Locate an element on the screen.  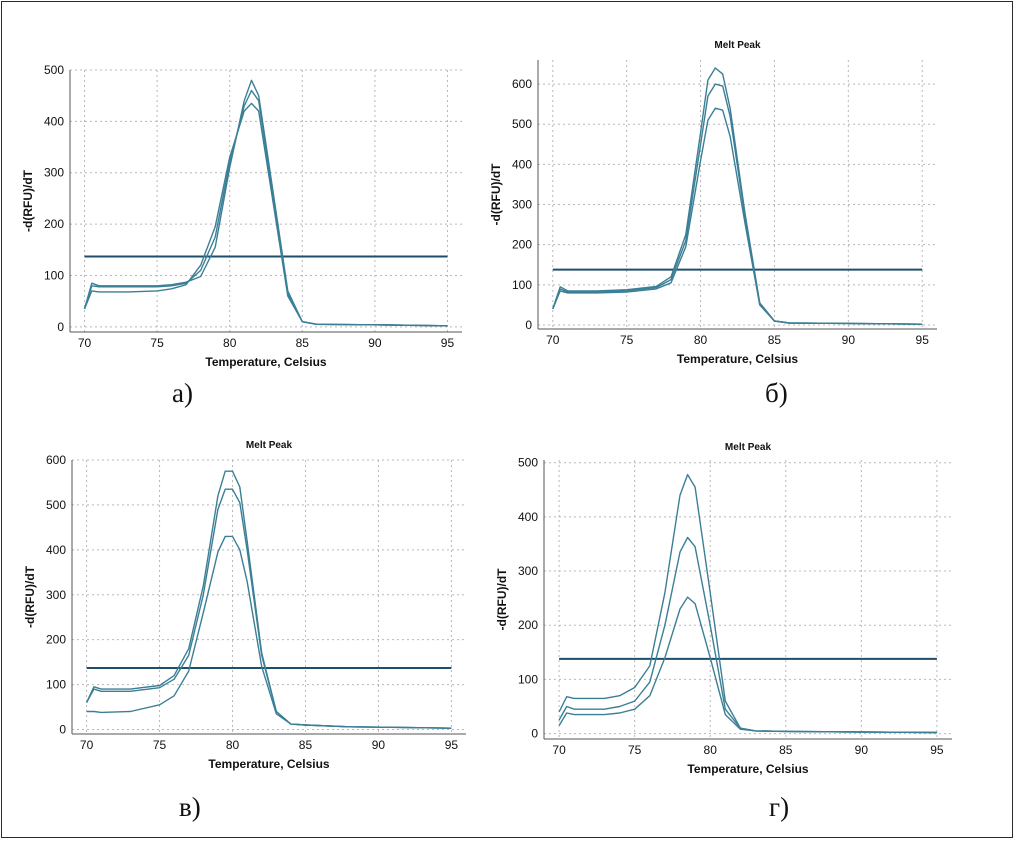
chart-title-c: Melt Peak is located at coordinates (269, 445).